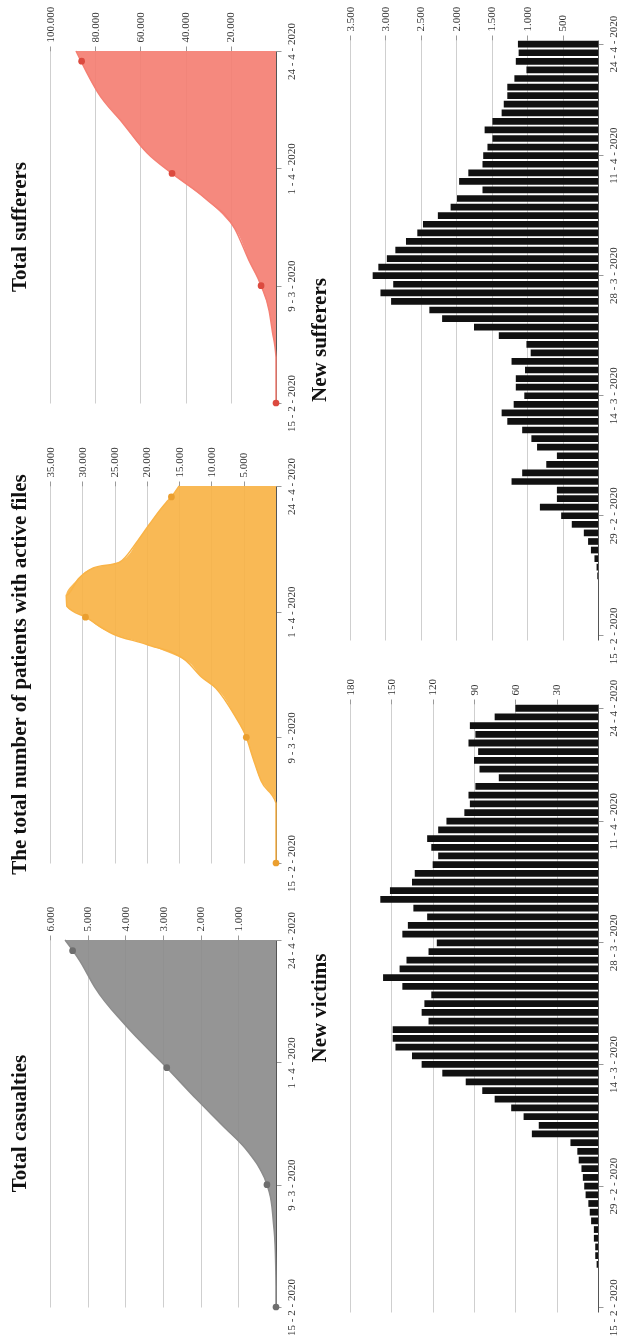 This screenshot has height=1344, width=622. Describe the element at coordinates (124, 919) in the screenshot. I see `x-tick-label: 4.000` at that location.